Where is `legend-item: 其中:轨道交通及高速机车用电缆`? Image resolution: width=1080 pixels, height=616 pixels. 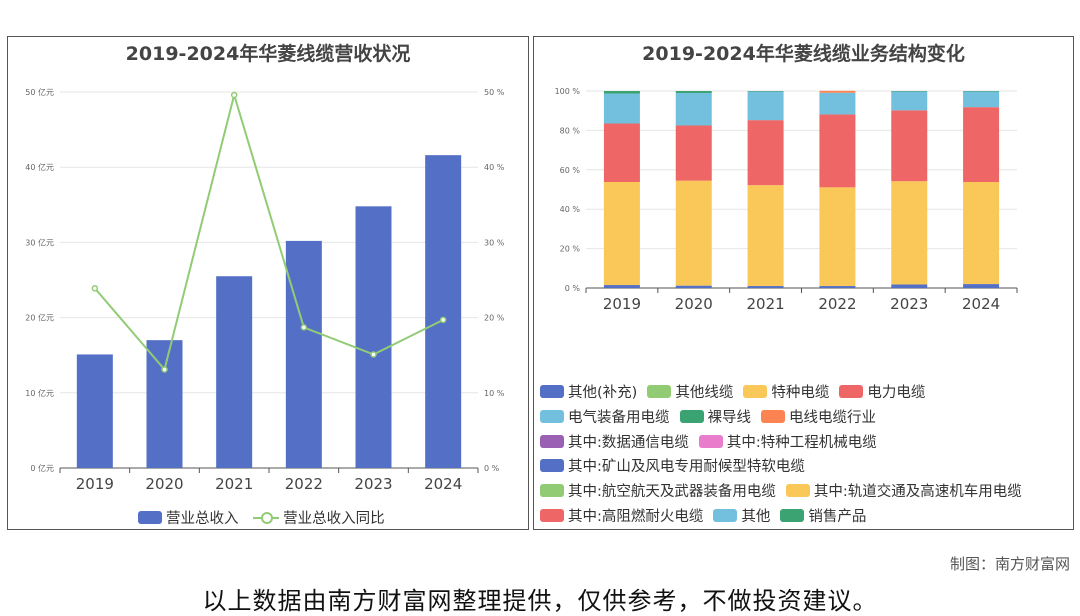 legend-item: 其中:轨道交通及高速机车用电缆 is located at coordinates (903, 490).